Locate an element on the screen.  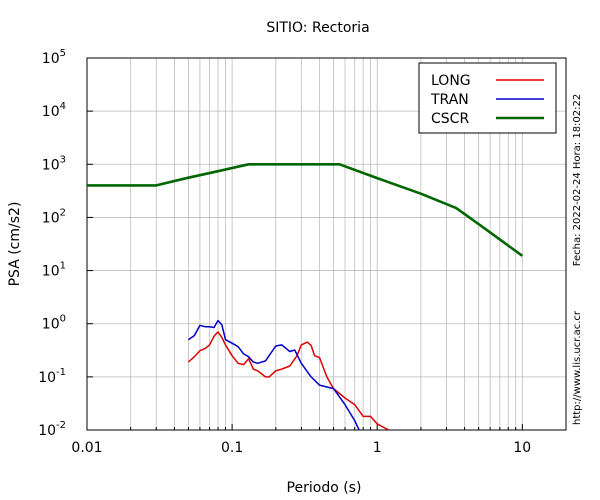
y-tick-label: 10⁵ is located at coordinates (54, 57).